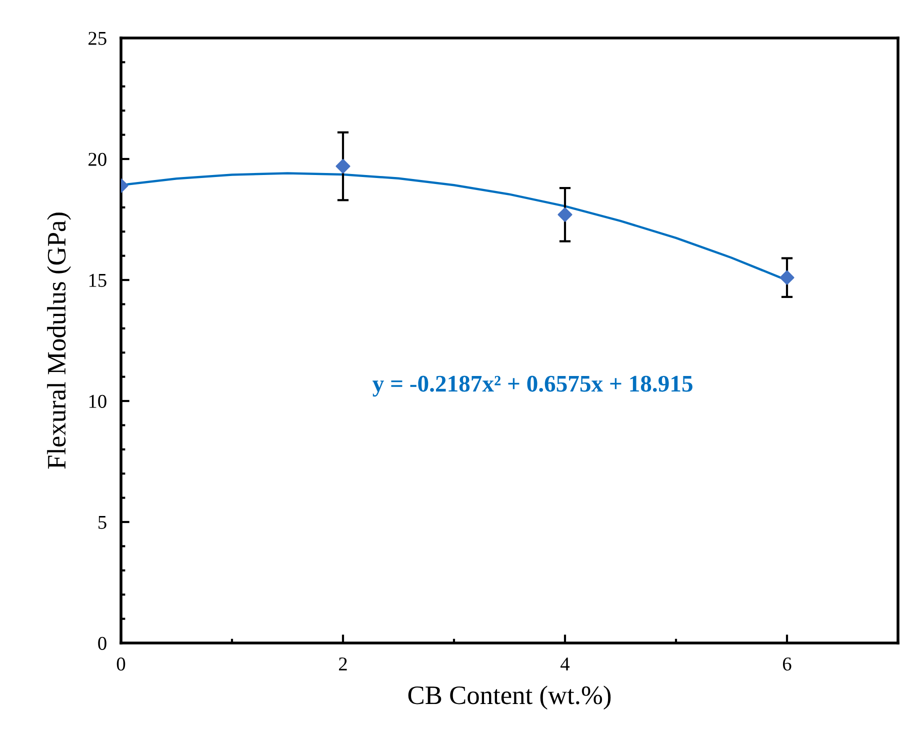 Image resolution: width=918 pixels, height=751 pixels. Describe the element at coordinates (121, 664) in the screenshot. I see `x-tick-label: 0` at that location.